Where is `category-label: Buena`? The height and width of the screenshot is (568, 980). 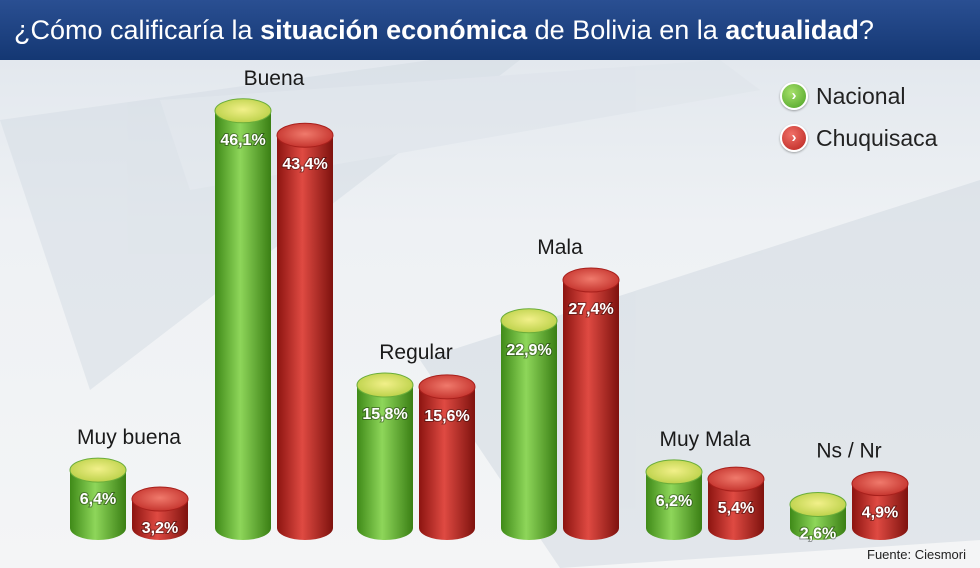
category-label: Buena is located at coordinates (274, 78).